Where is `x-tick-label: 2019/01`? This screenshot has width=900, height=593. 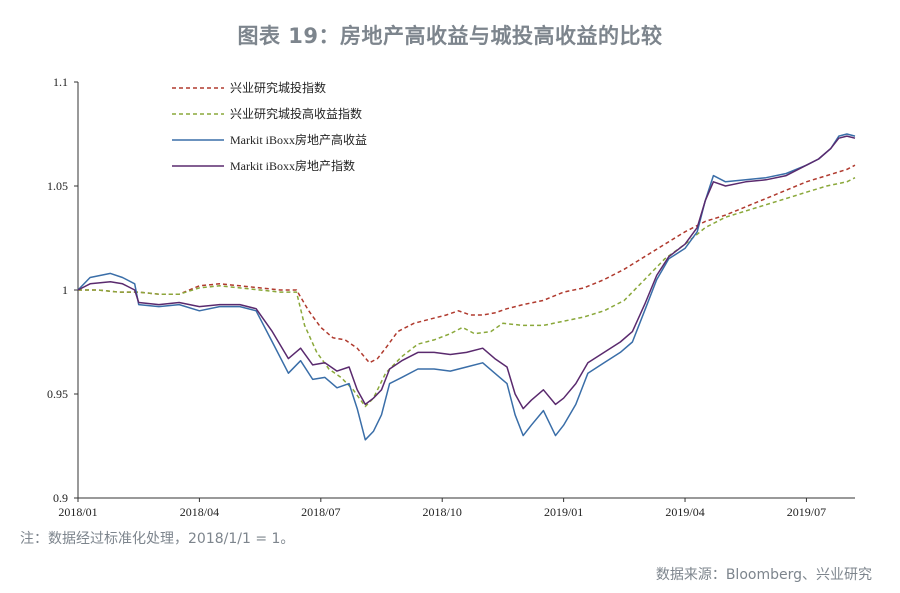
x-tick-label: 2019/01 is located at coordinates (563, 512).